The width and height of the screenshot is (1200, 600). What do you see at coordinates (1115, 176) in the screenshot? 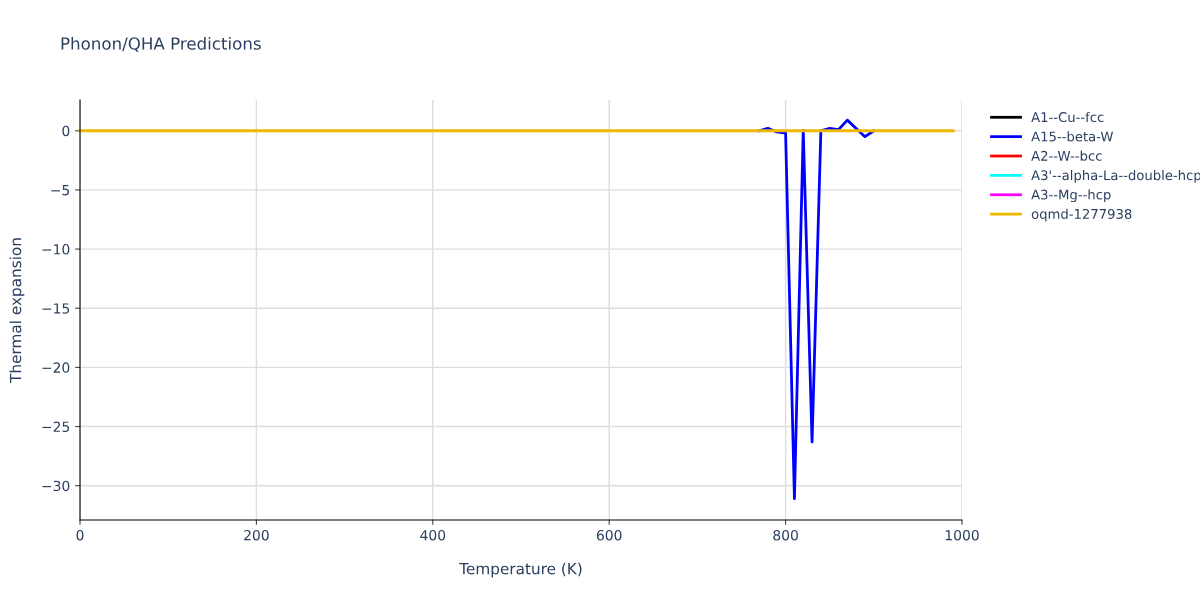
I see `legend-label: A3'--alpha-La--double-hcp` at bounding box center [1115, 176].